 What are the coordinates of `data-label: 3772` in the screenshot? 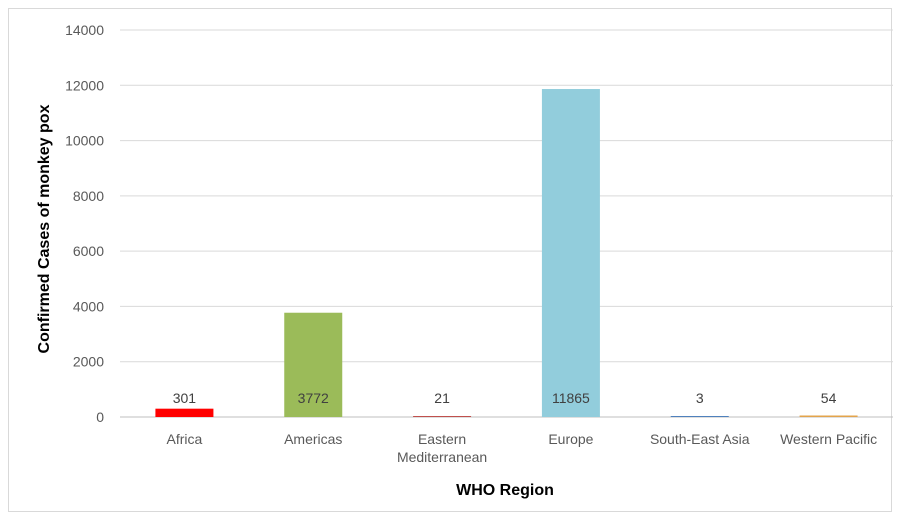 It's located at (313, 398).